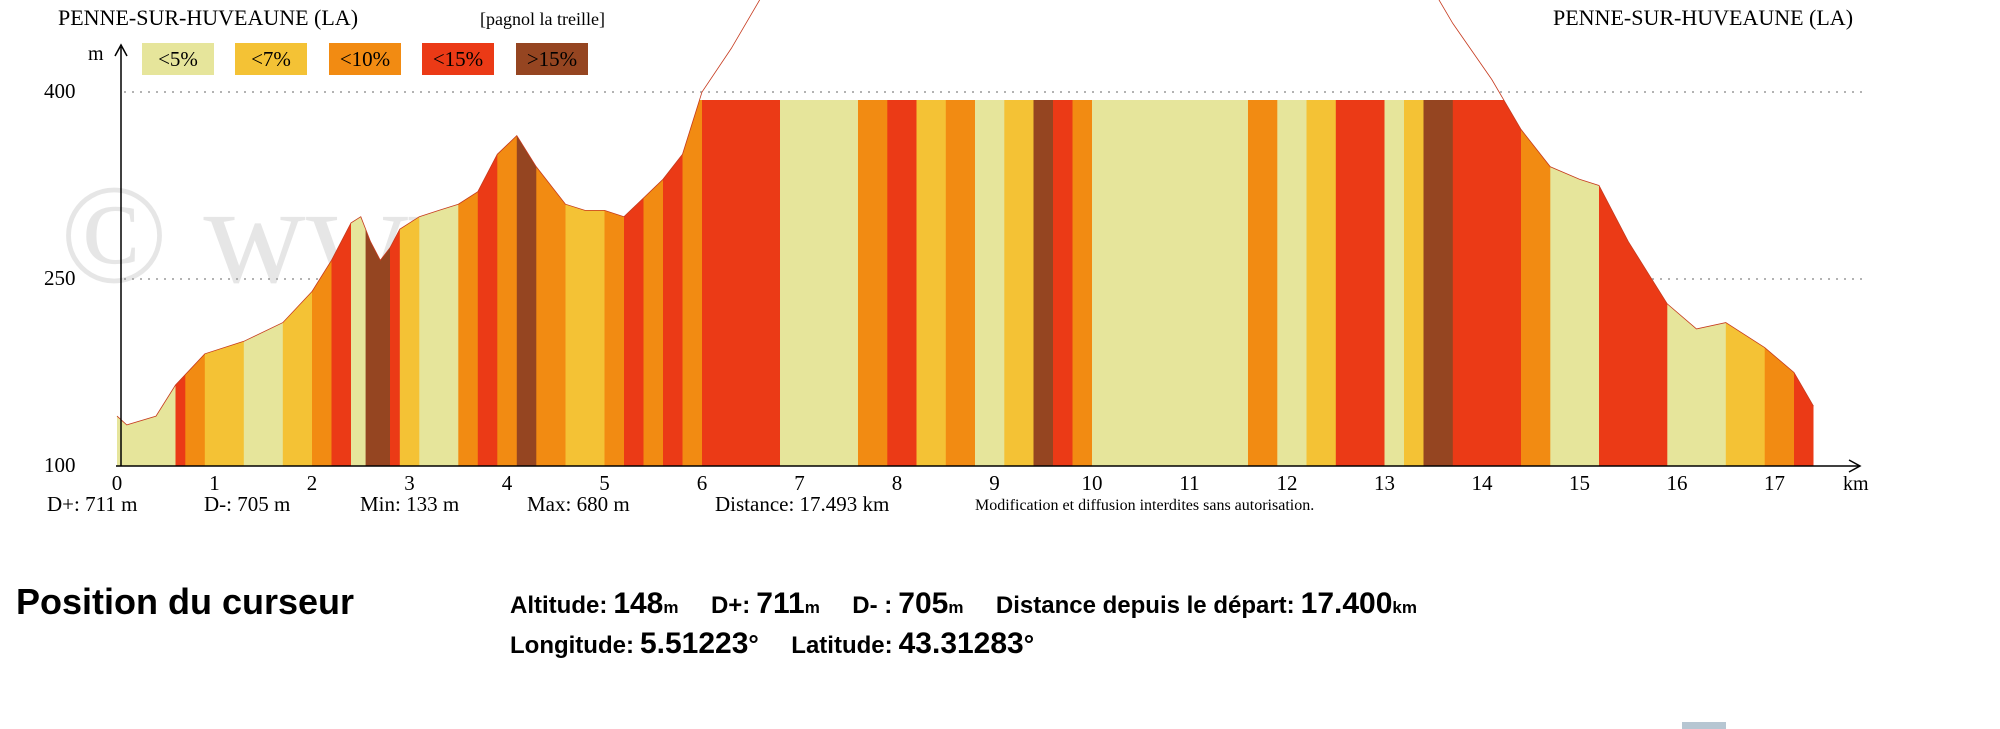 The width and height of the screenshot is (2000, 729). Describe the element at coordinates (96, 54) in the screenshot. I see `y-axis-unit-label: m` at that location.